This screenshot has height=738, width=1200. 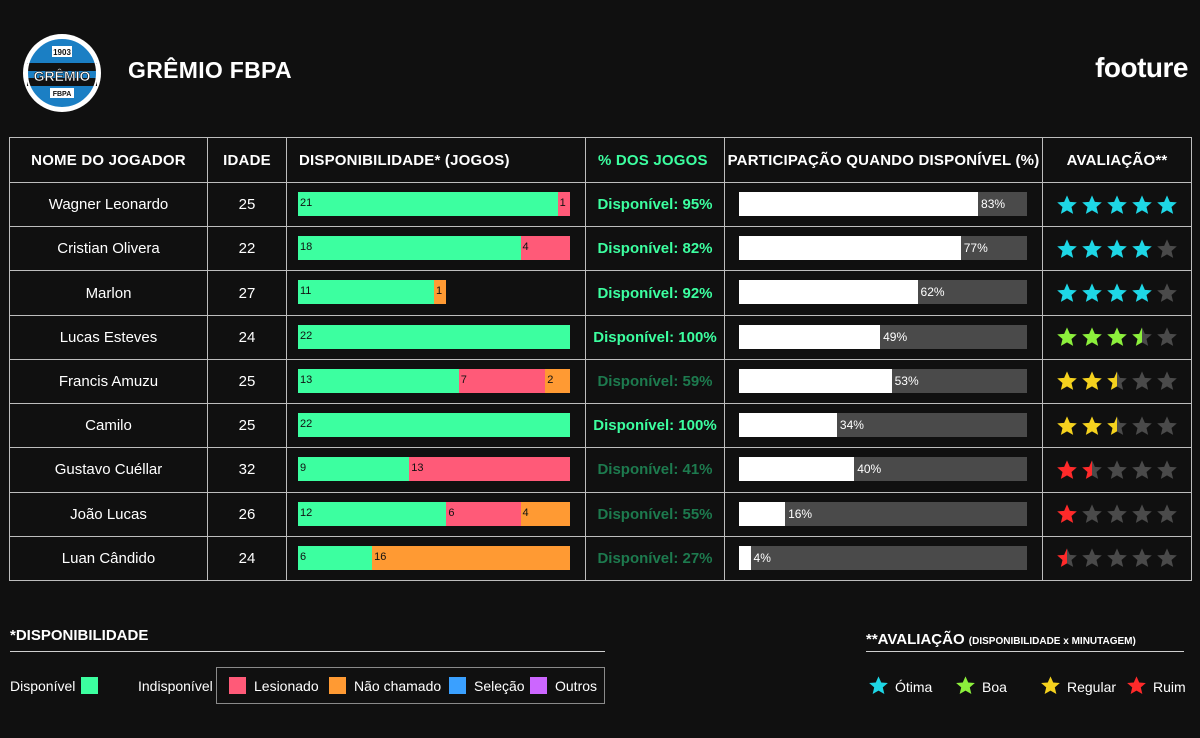 What do you see at coordinates (600, 337) in the screenshot?
I see `table-row: Lucas Esteves 24 22 Disponível: 100% 49%` at bounding box center [600, 337].